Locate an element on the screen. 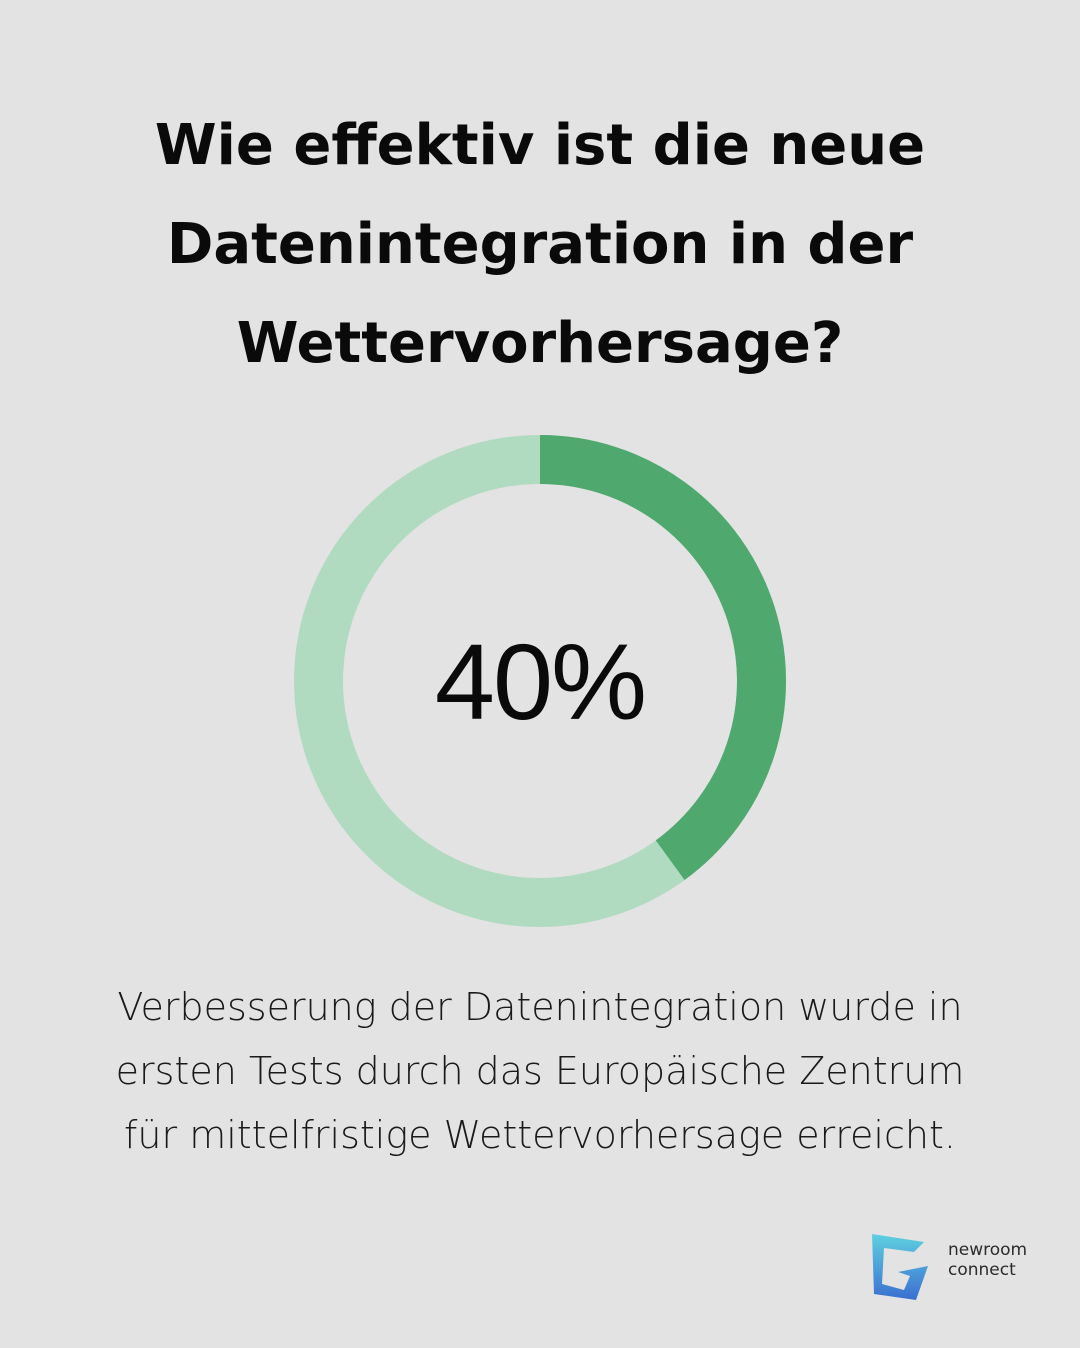  title-line-3: Wettervorhersage? is located at coordinates (540, 343).